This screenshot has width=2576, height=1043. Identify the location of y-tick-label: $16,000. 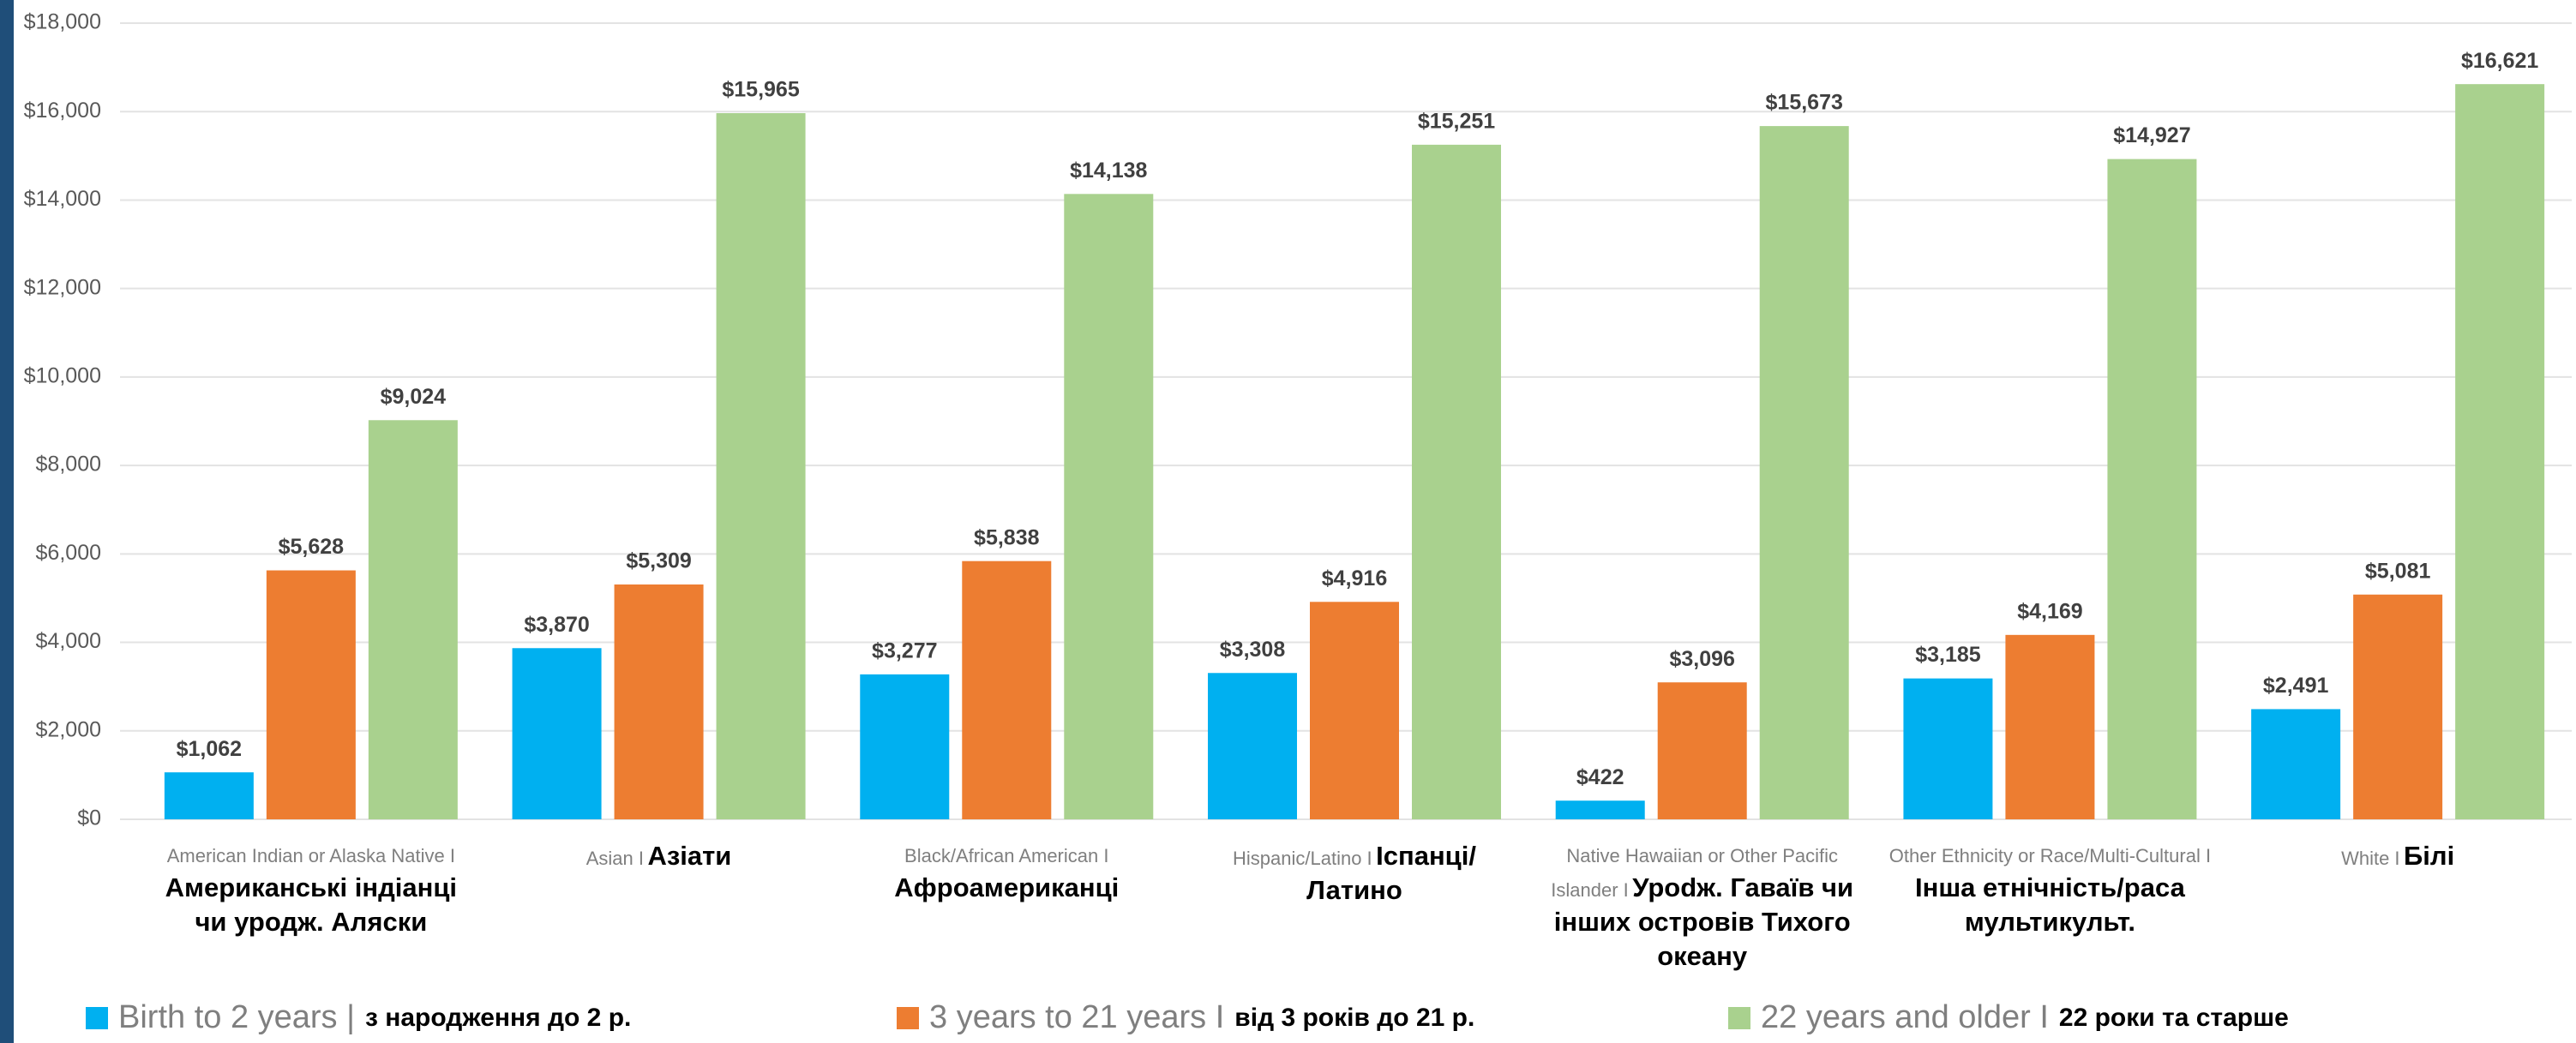
(62, 111).